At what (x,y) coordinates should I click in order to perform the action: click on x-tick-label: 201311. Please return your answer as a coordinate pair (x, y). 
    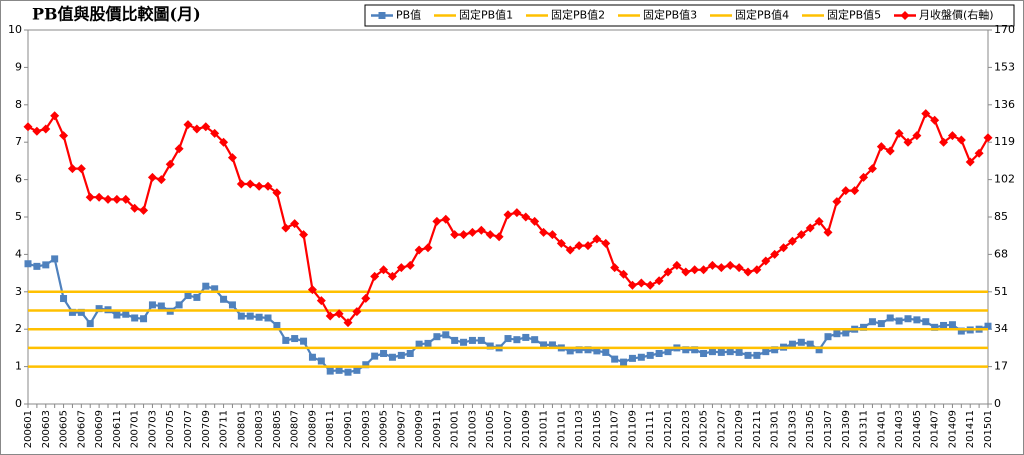
    Looking at the image, I should click on (864, 429).